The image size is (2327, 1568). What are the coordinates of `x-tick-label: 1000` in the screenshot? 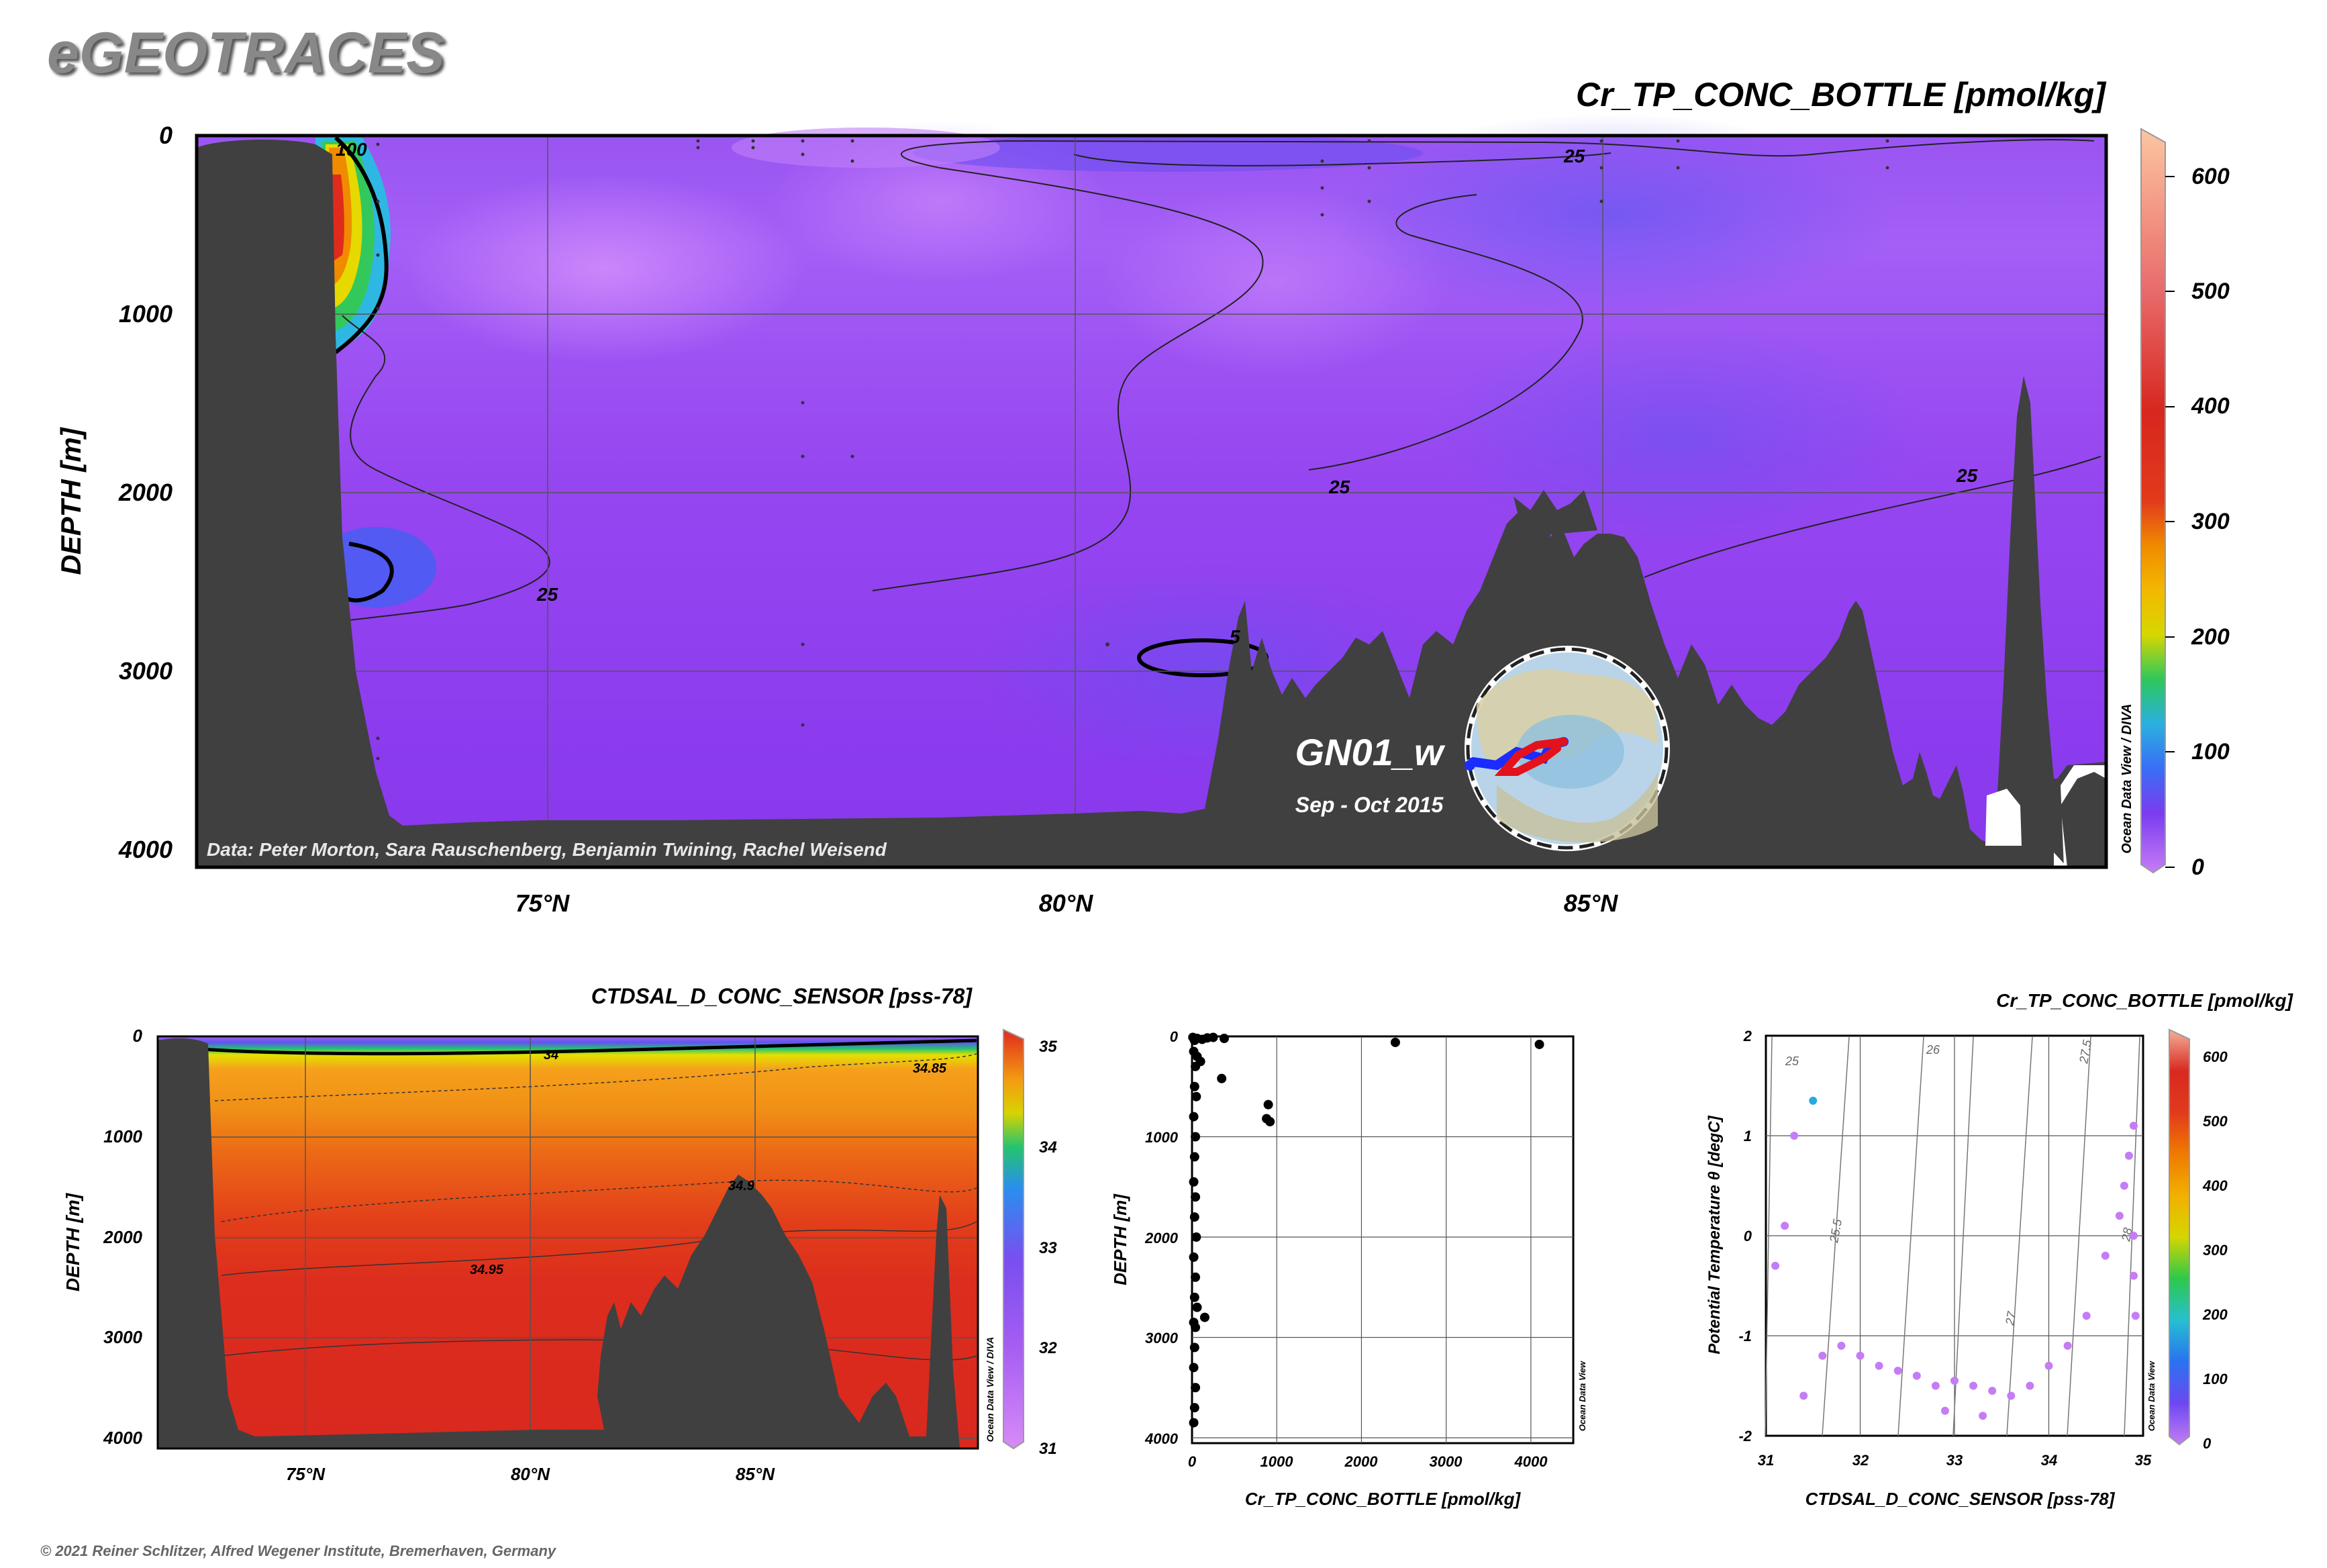 It's located at (1277, 1461).